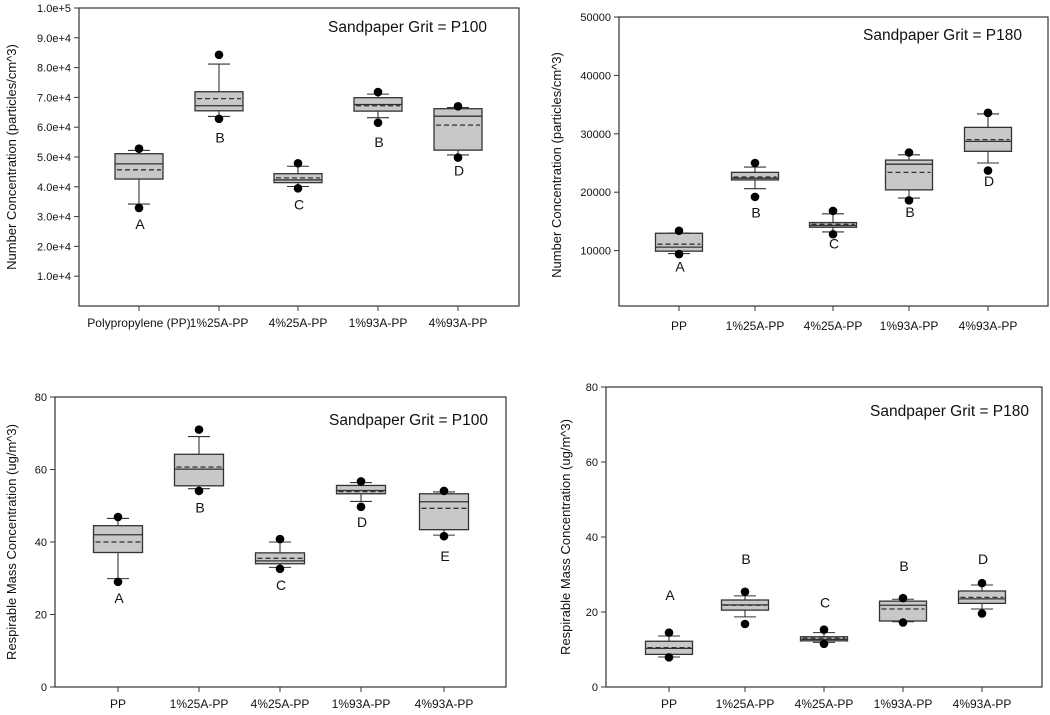  I want to click on significance-letter: E, so click(444, 556).